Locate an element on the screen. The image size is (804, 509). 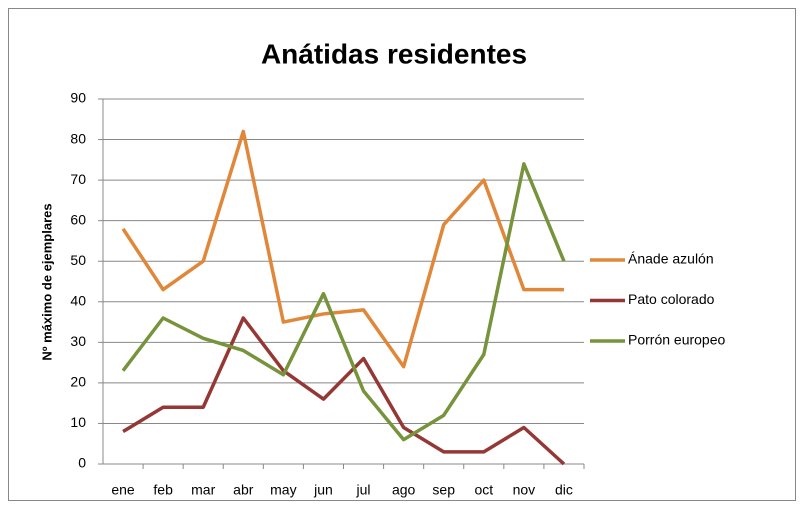
legend-label: Pato colorado is located at coordinates (671, 299).